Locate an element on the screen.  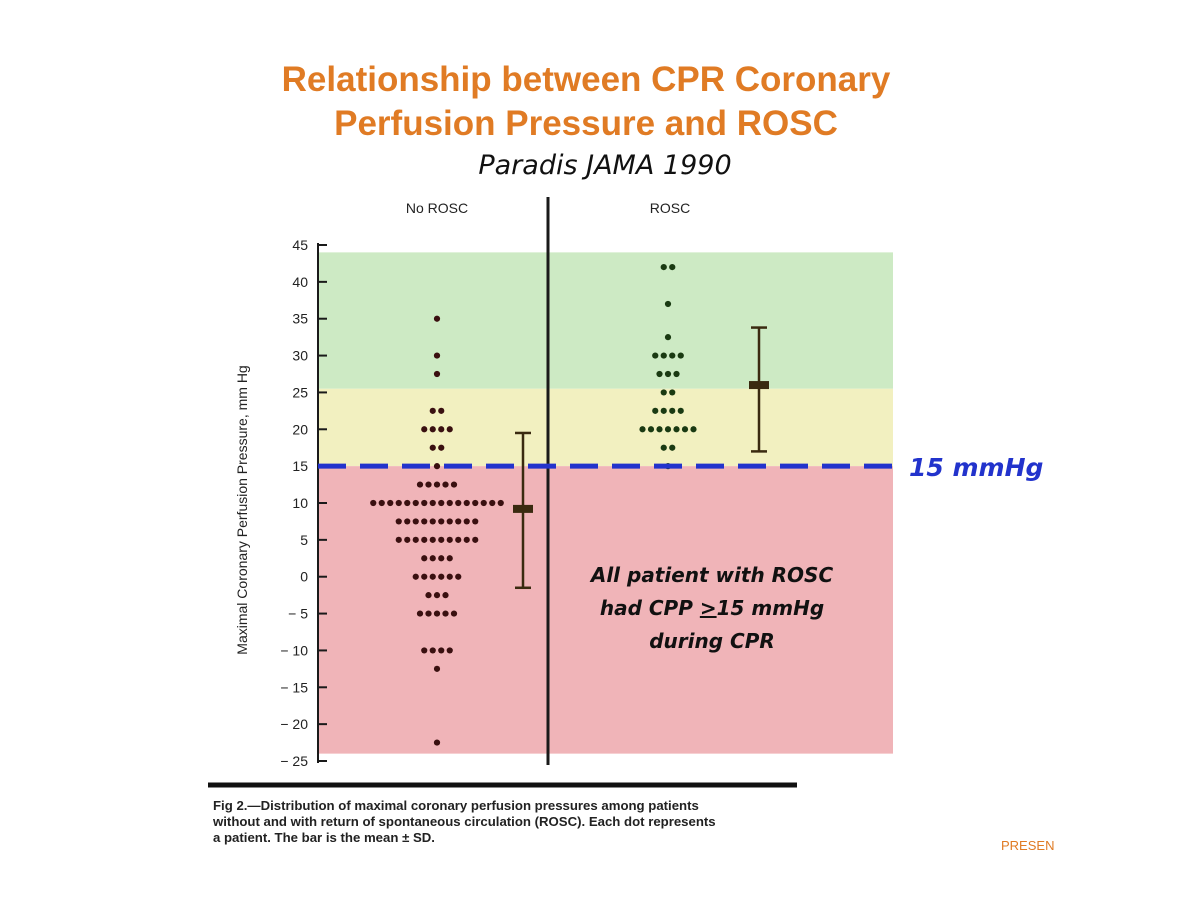
y-tick-label: 10 is located at coordinates (300, 503).